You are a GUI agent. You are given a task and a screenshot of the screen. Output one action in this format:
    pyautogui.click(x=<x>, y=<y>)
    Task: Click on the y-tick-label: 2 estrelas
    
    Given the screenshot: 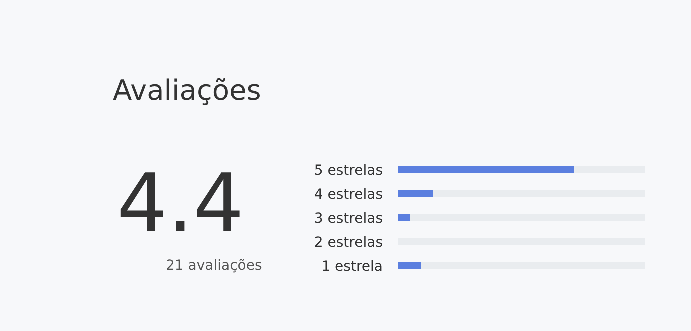 What is the action you would take?
    pyautogui.click(x=348, y=242)
    